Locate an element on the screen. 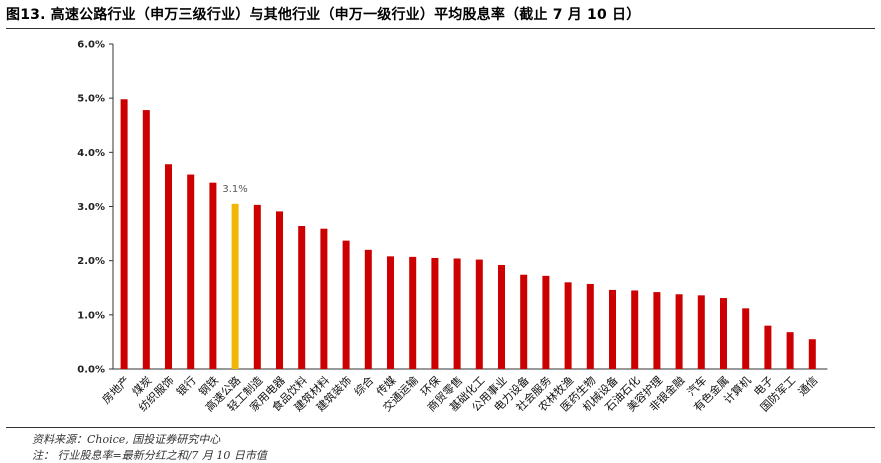 The width and height of the screenshot is (881, 463). y-tick-label: 2.0% is located at coordinates (91, 261).